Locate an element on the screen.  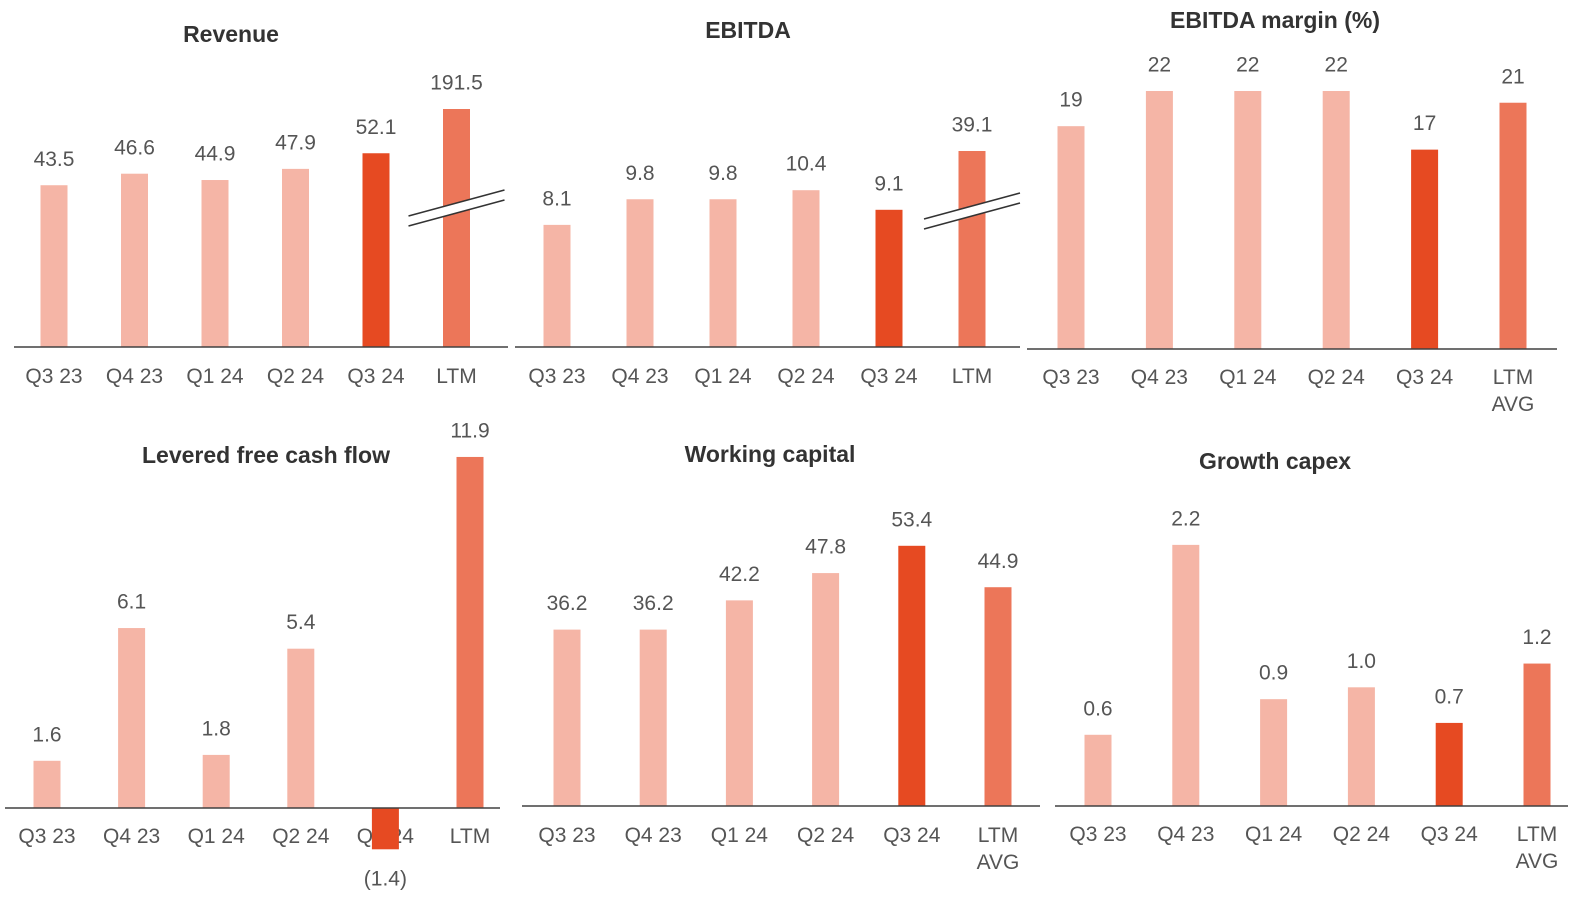
value-label: 191.5 is located at coordinates (456, 83).